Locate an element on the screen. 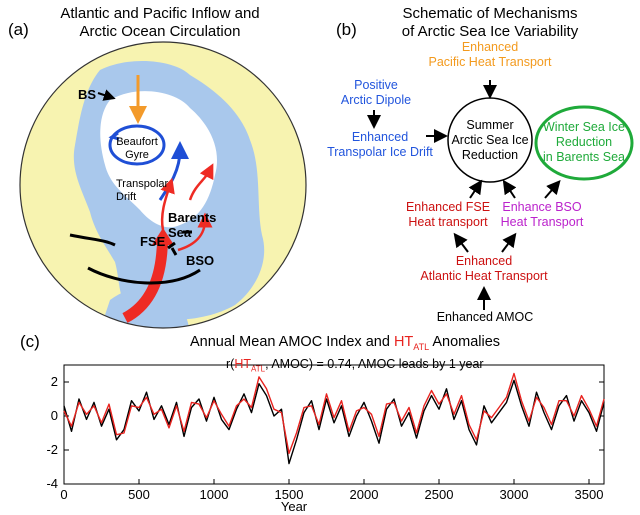  beaufort-line2: Gyre is located at coordinates (137, 155).